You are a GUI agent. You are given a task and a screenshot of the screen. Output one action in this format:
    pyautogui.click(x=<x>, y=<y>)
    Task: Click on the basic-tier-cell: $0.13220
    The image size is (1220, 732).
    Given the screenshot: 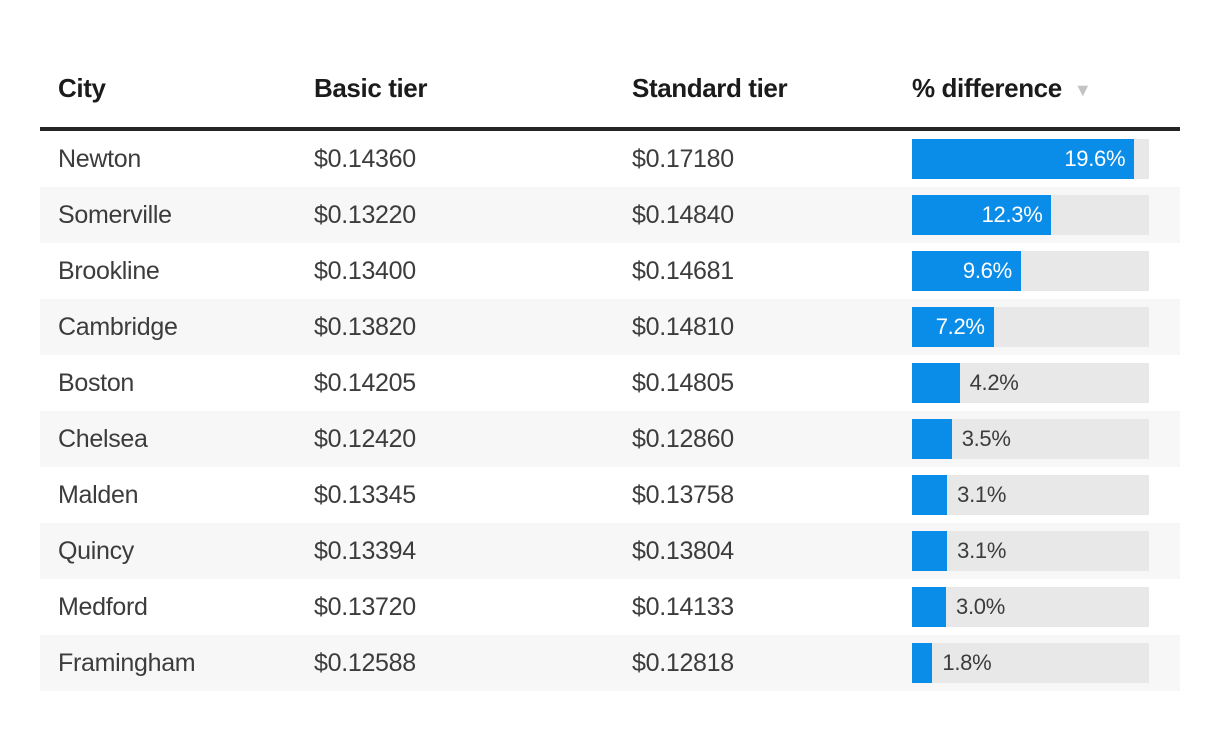 What is the action you would take?
    pyautogui.click(x=365, y=214)
    